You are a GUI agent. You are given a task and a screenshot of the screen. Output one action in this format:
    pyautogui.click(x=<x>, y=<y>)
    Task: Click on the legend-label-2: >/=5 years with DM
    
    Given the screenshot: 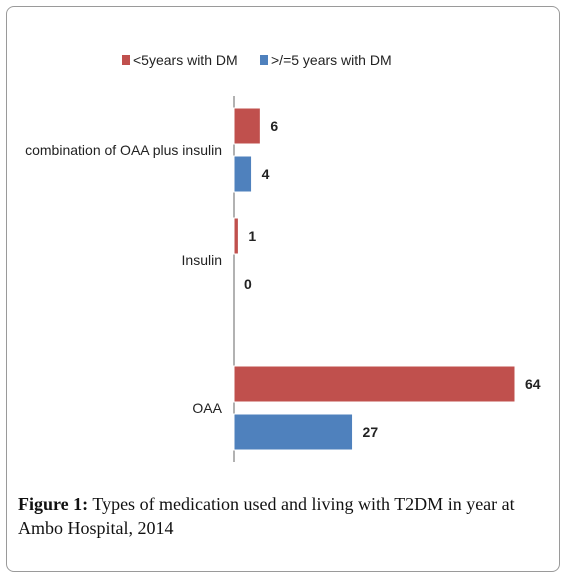 What is the action you would take?
    pyautogui.click(x=331, y=60)
    